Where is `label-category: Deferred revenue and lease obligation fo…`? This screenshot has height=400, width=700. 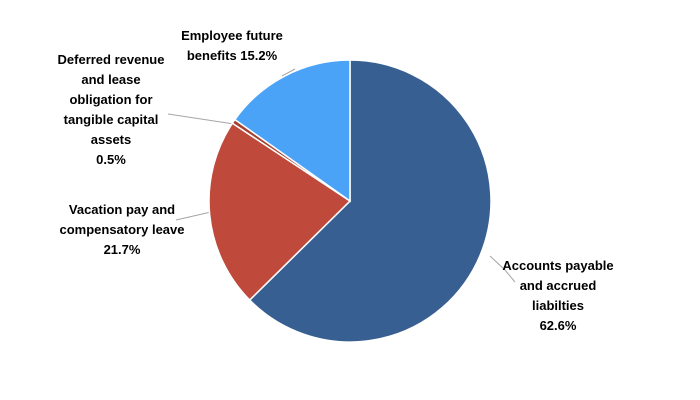 label-category: Deferred revenue and lease obligation fo… is located at coordinates (111, 99).